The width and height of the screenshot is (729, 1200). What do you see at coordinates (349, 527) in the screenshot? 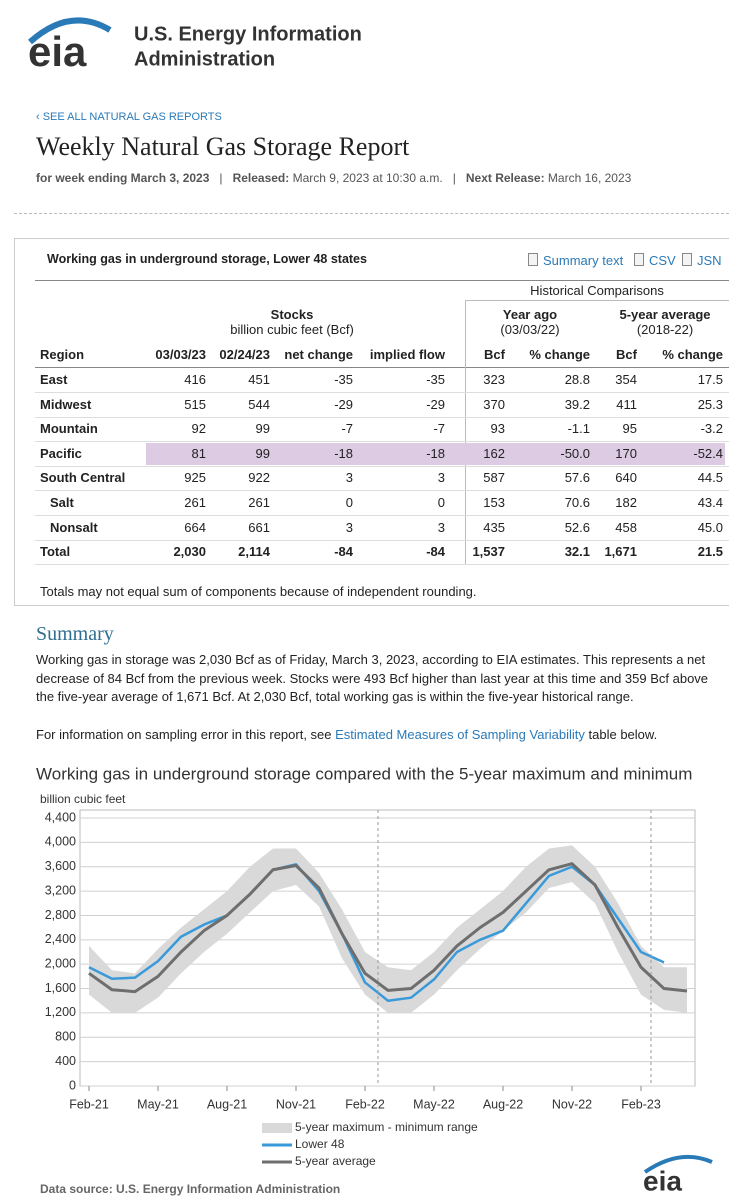
I see `cell: 3` at bounding box center [349, 527].